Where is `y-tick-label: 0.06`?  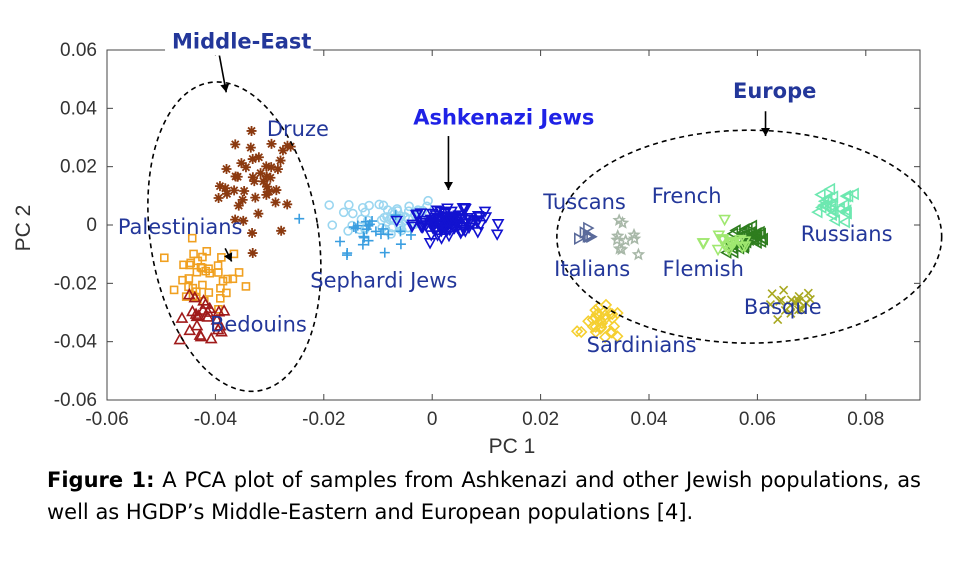
y-tick-label: 0.06 is located at coordinates (78, 50).